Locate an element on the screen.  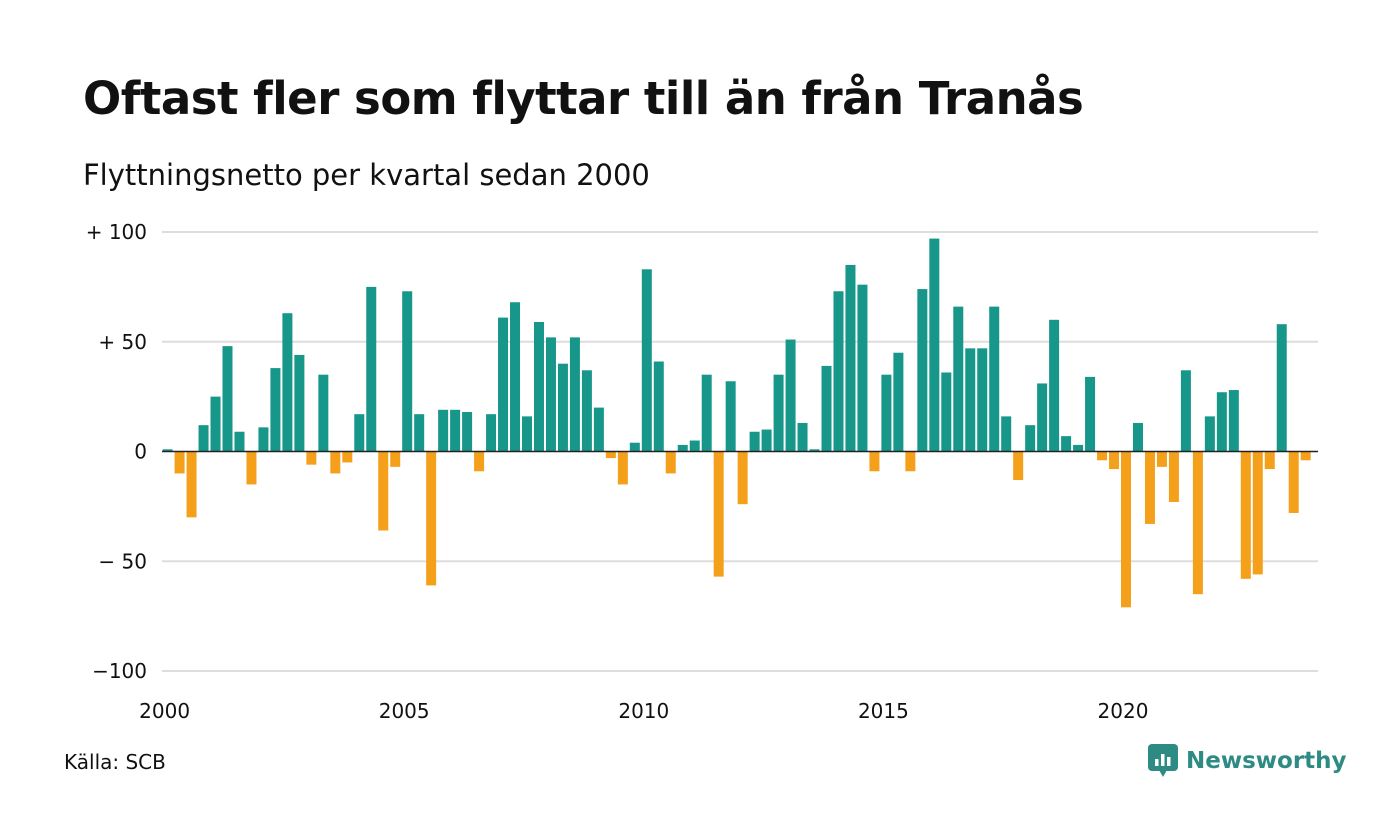
bar: 2003 K1: -6 is located at coordinates (311, 458).